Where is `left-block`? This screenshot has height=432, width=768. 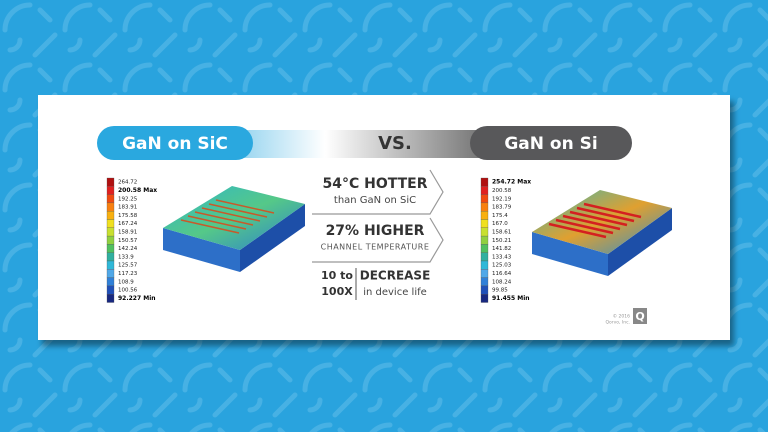
left-block is located at coordinates (234, 229).